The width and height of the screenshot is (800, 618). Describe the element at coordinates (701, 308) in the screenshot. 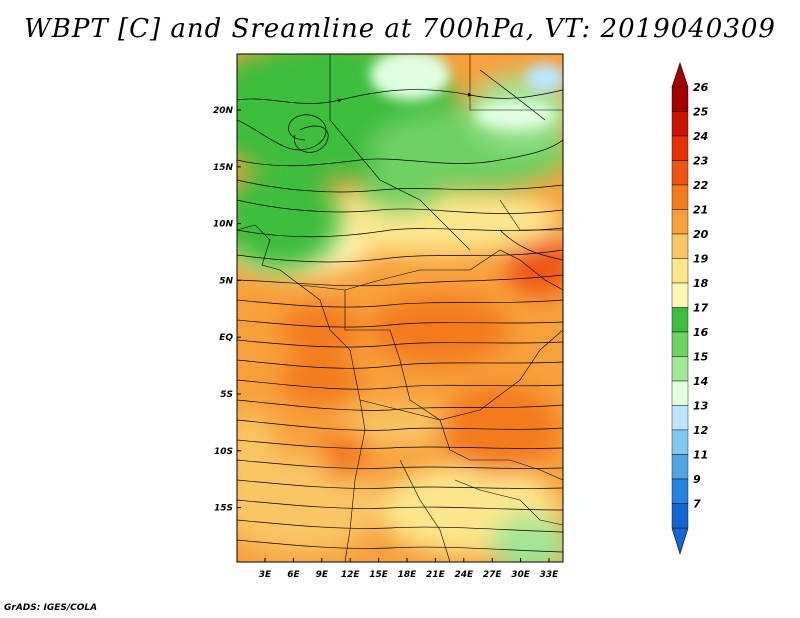

I see `colorbar-label: 17` at that location.